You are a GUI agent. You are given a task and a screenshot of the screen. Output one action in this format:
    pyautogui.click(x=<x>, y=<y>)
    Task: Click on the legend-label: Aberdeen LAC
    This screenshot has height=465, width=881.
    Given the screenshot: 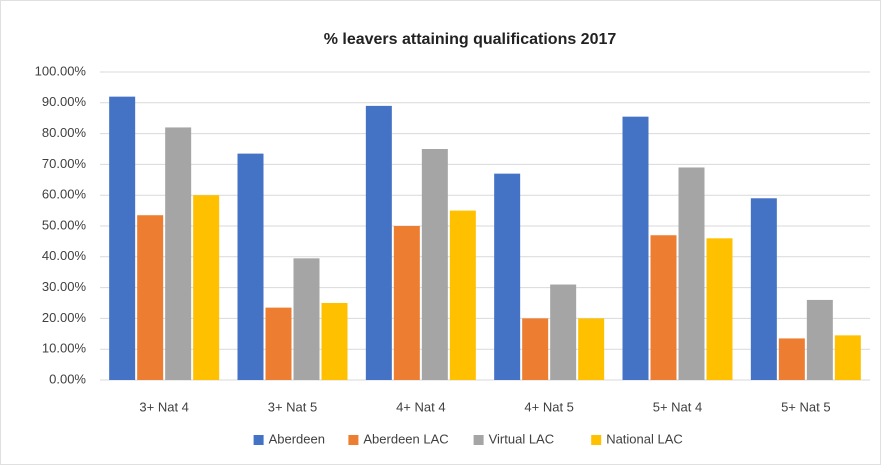 What is the action you would take?
    pyautogui.click(x=405, y=438)
    